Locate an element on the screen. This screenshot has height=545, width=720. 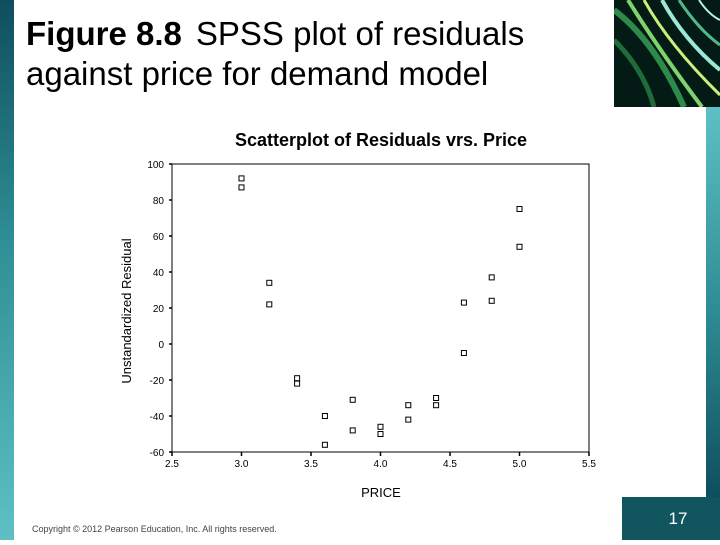
x-tick-label: 5.5 is located at coordinates (589, 464).